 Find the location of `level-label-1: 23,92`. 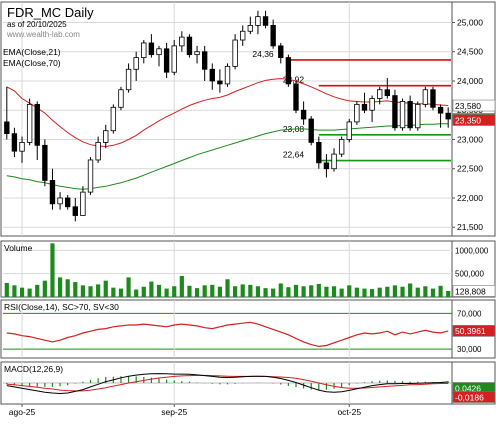

level-label-1: 23,92 is located at coordinates (294, 80).